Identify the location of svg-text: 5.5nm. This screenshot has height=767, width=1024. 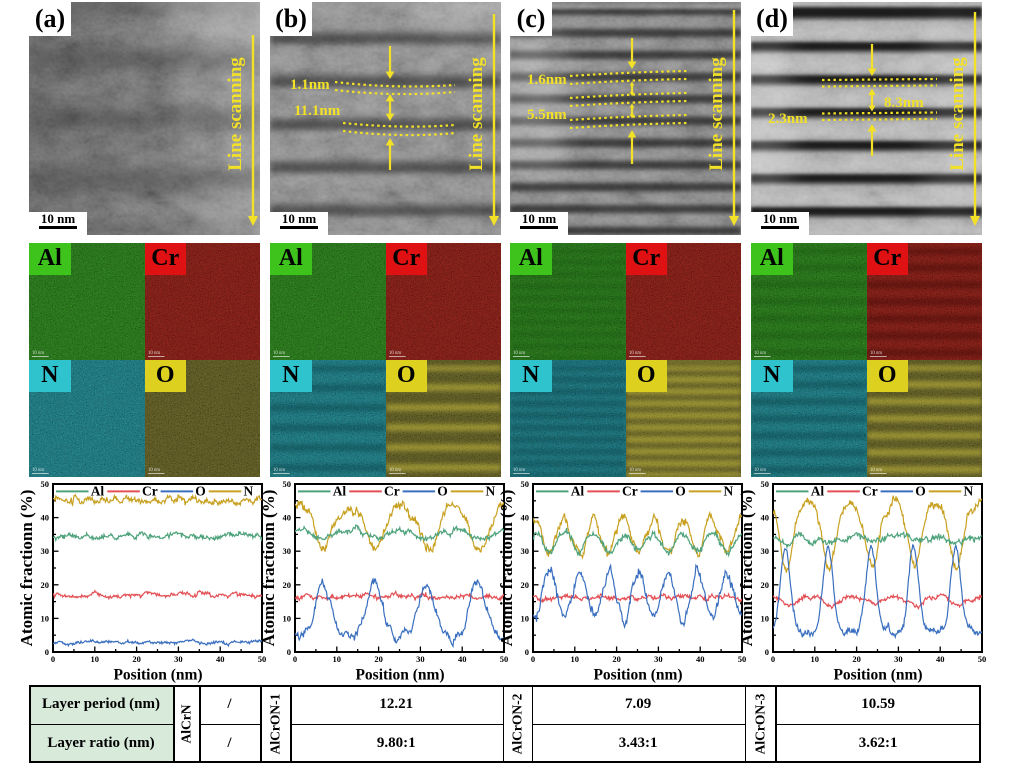
(547, 115).